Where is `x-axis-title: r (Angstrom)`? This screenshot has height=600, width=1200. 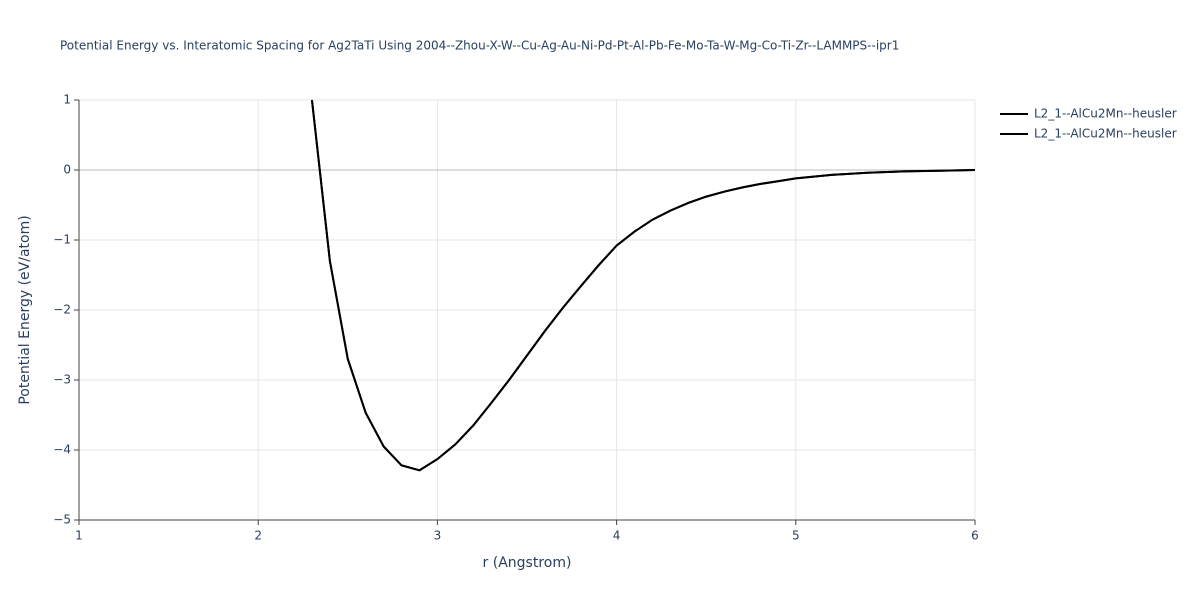
x-axis-title: r (Angstrom) is located at coordinates (527, 563).